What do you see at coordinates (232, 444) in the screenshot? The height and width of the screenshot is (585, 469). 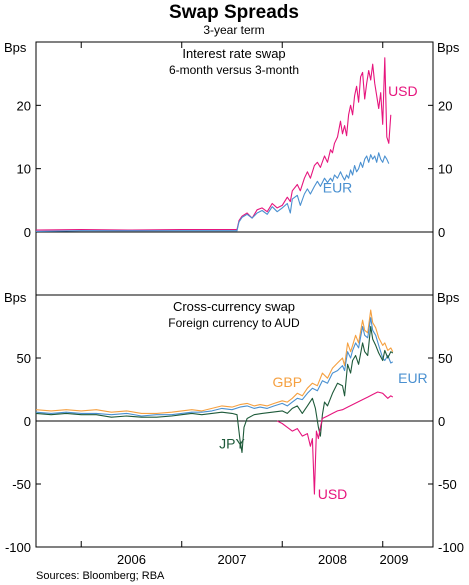 I see `series-label-jpy: JPY` at bounding box center [232, 444].